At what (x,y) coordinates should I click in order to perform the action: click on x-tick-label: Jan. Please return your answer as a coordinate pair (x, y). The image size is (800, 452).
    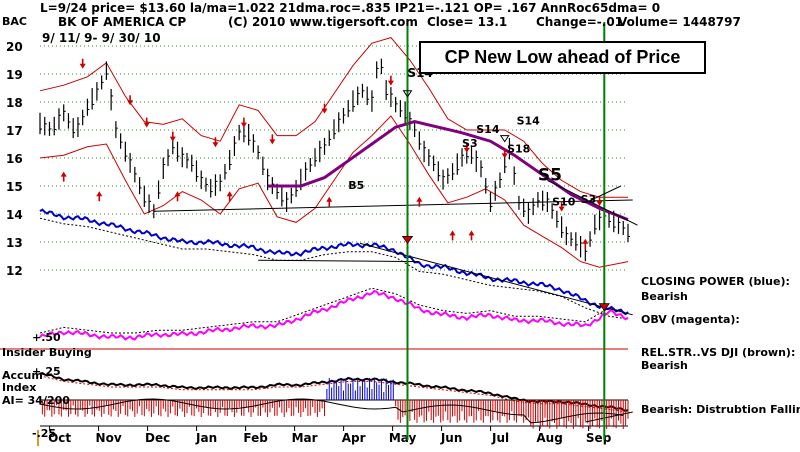
    Looking at the image, I should click on (206, 438).